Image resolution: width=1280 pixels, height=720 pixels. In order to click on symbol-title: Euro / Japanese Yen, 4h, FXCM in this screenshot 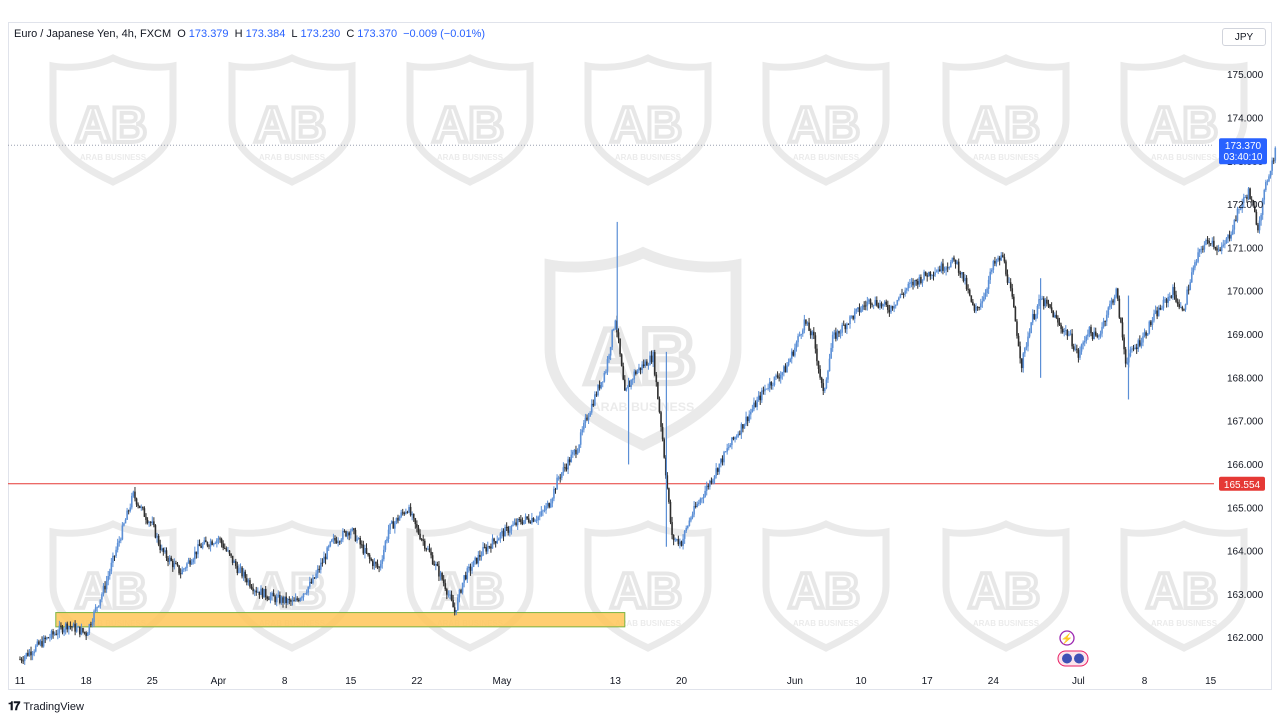, I will do `click(93, 34)`.